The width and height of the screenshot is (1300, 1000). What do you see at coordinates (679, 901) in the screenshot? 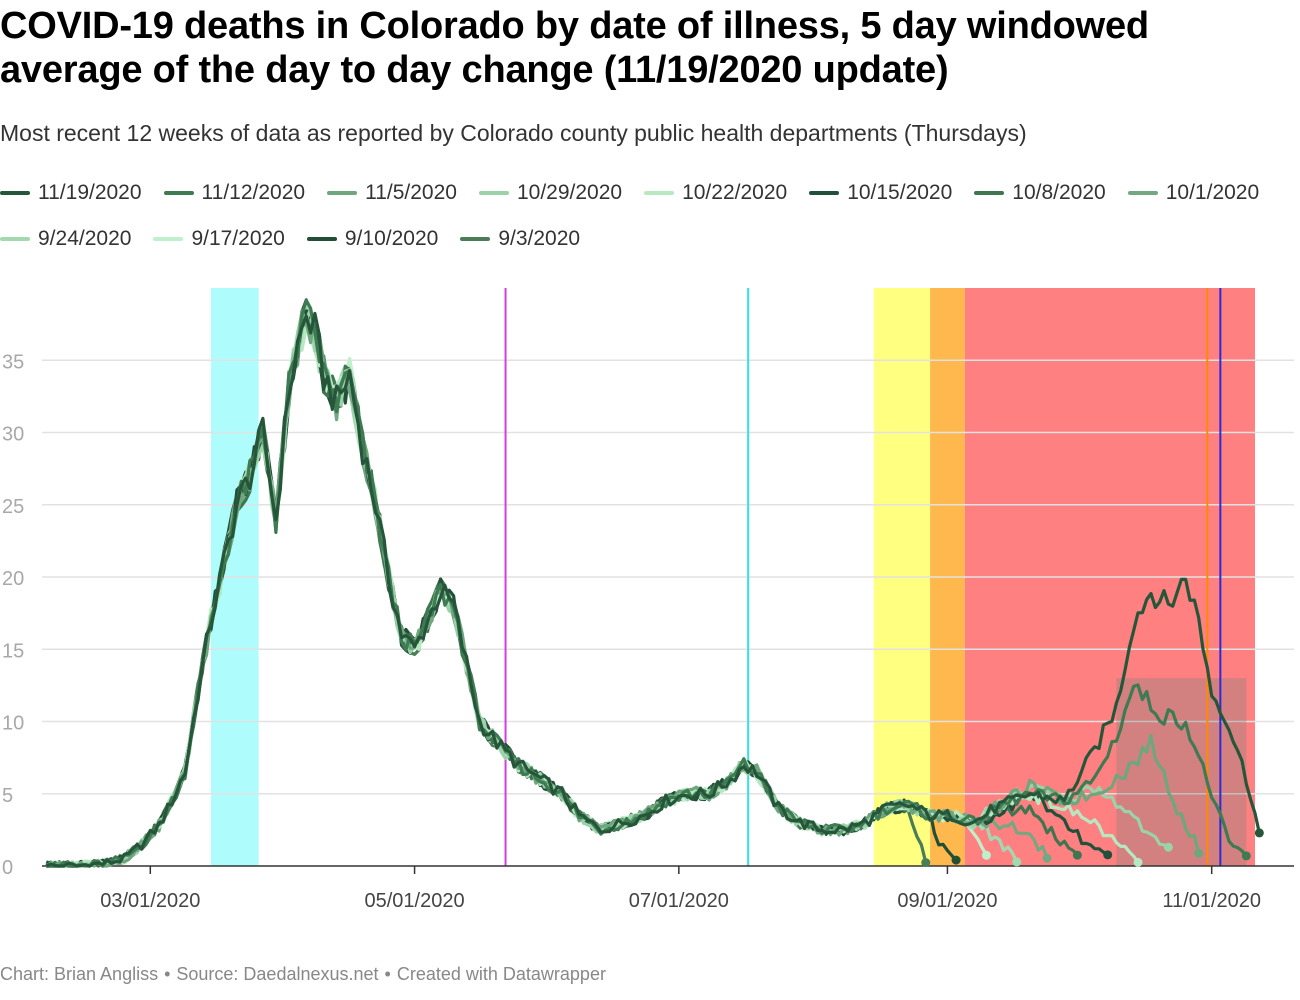
I see `x-tick-label: 07/01/2020` at bounding box center [679, 901].